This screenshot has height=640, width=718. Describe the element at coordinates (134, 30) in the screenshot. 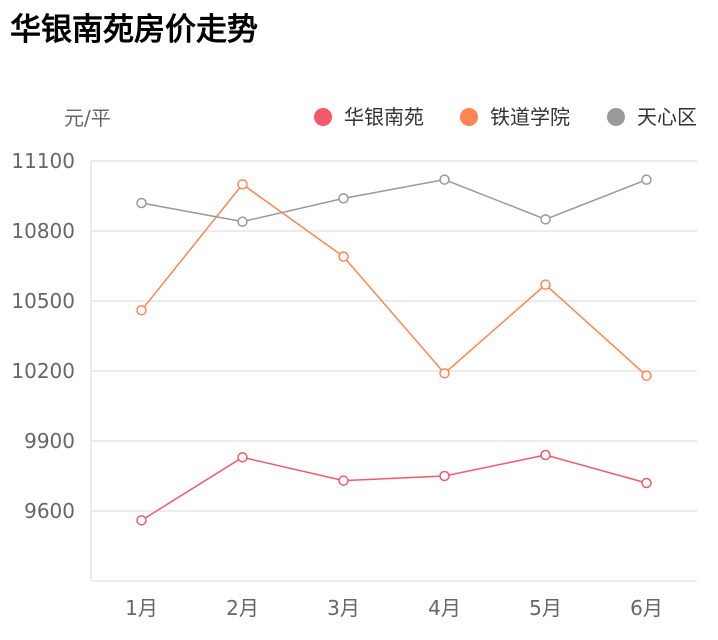

I see `chart-title: 华银南苑房价走势` at that location.